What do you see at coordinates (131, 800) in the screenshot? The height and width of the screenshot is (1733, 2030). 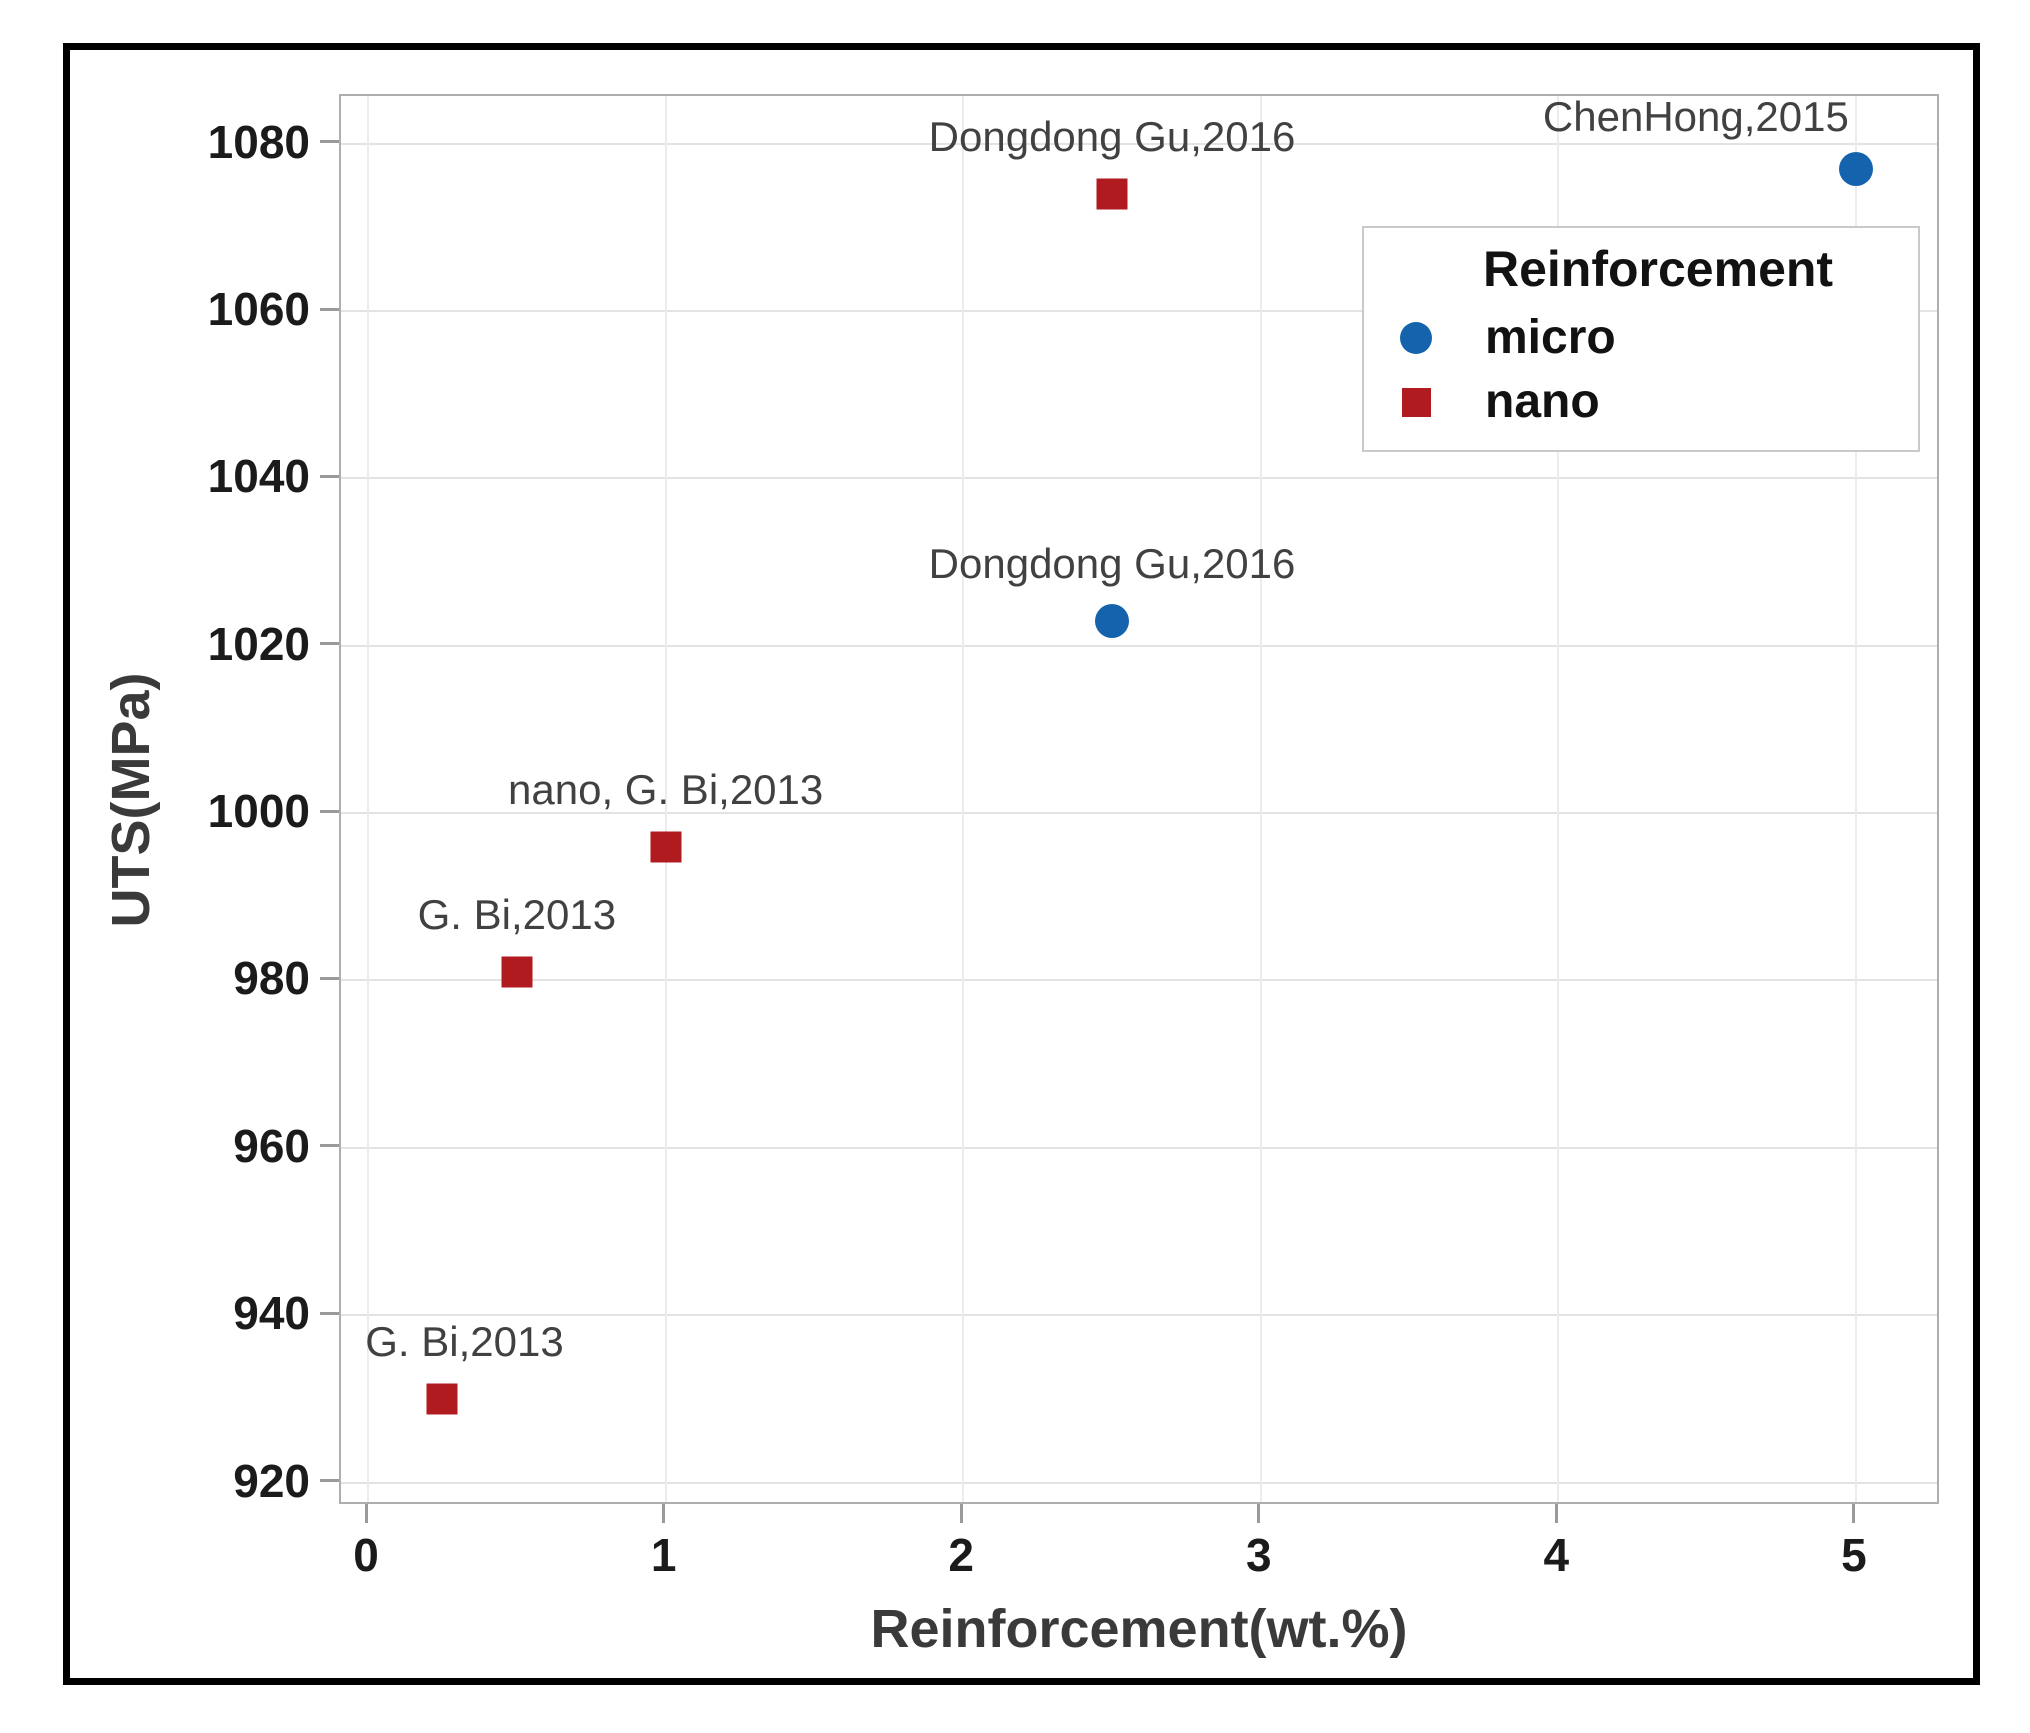 I see `y-axis-title: UTS(MPa)` at bounding box center [131, 800].